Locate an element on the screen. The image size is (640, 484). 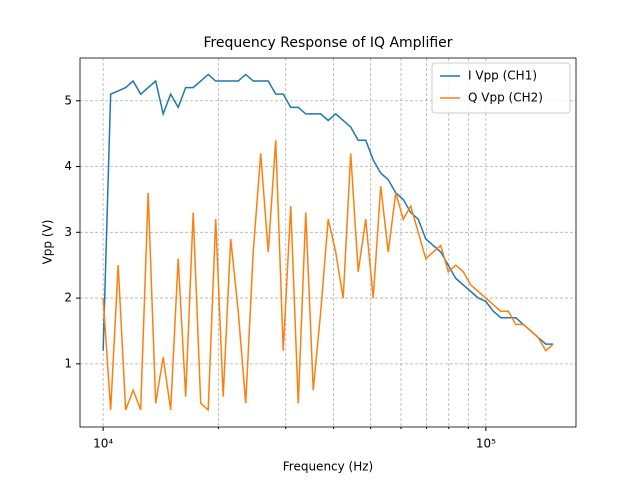
chart-title: Frequency Response of IQ Amplifier is located at coordinates (327, 43).